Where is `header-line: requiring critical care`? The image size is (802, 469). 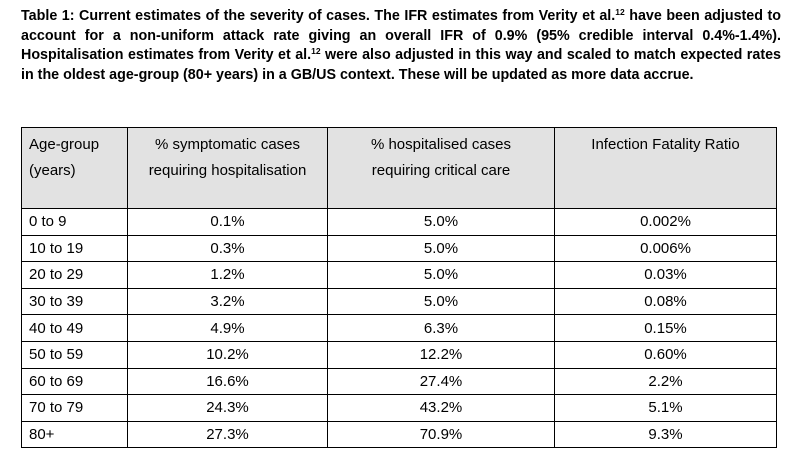
header-line: requiring critical care is located at coordinates (441, 170).